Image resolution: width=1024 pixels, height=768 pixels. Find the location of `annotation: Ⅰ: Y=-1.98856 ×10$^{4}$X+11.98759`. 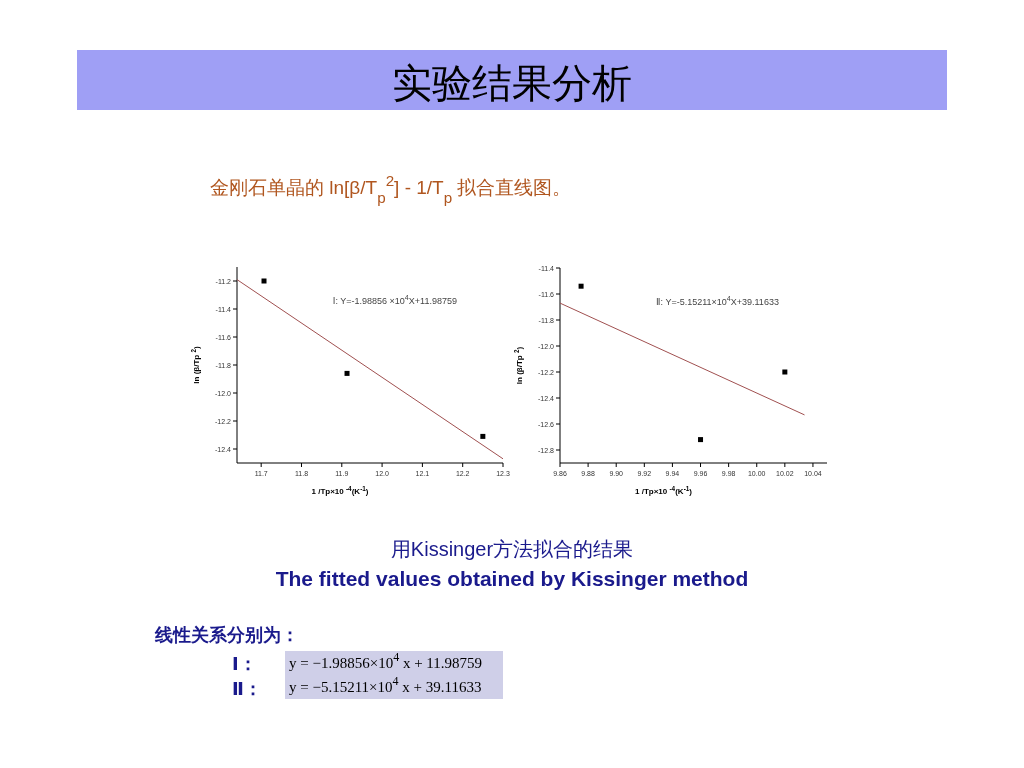

annotation: Ⅰ: Y=-1.98856 ×10$^{4}$X+11.98759 is located at coordinates (394, 299).